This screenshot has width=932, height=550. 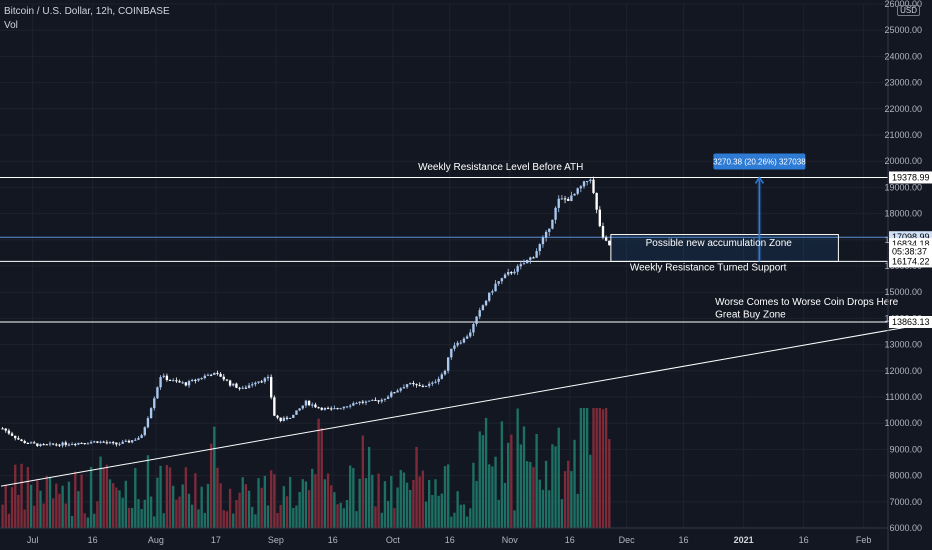 I want to click on y-tick-label: 18000.00, so click(x=903, y=214).